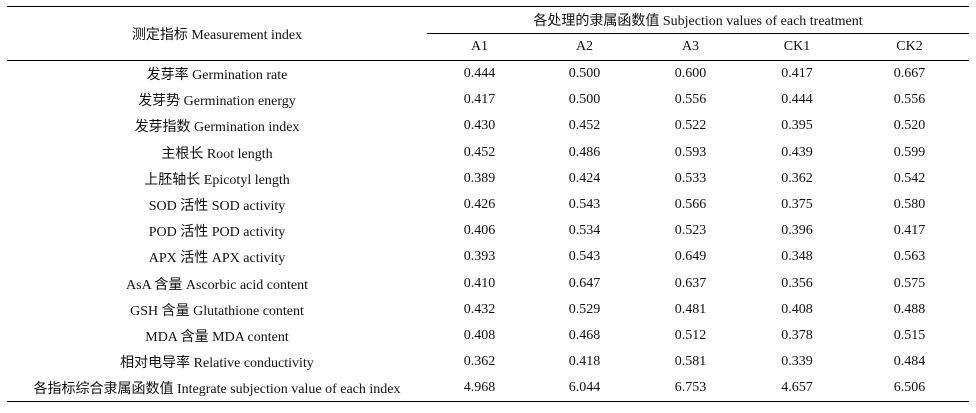  What do you see at coordinates (217, 33) in the screenshot?
I see `index-header: 测定指标 Measurement index` at bounding box center [217, 33].